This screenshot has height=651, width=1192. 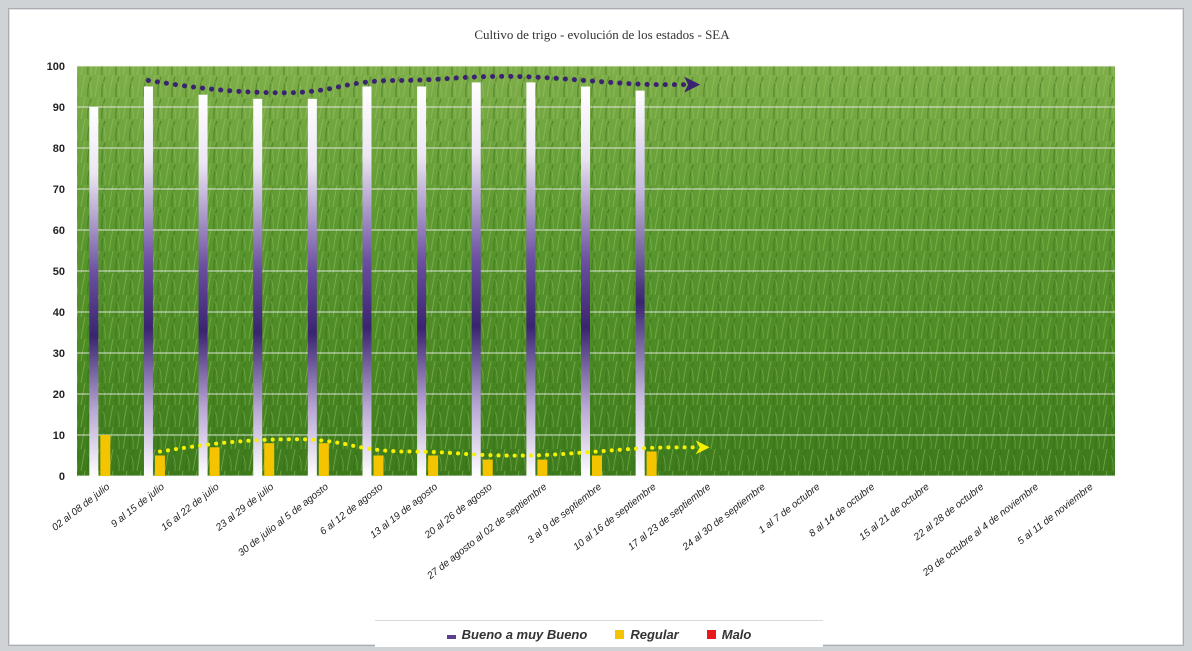 What do you see at coordinates (524, 634) in the screenshot?
I see `legend-label-good: Bueno a muy Bueno` at bounding box center [524, 634].